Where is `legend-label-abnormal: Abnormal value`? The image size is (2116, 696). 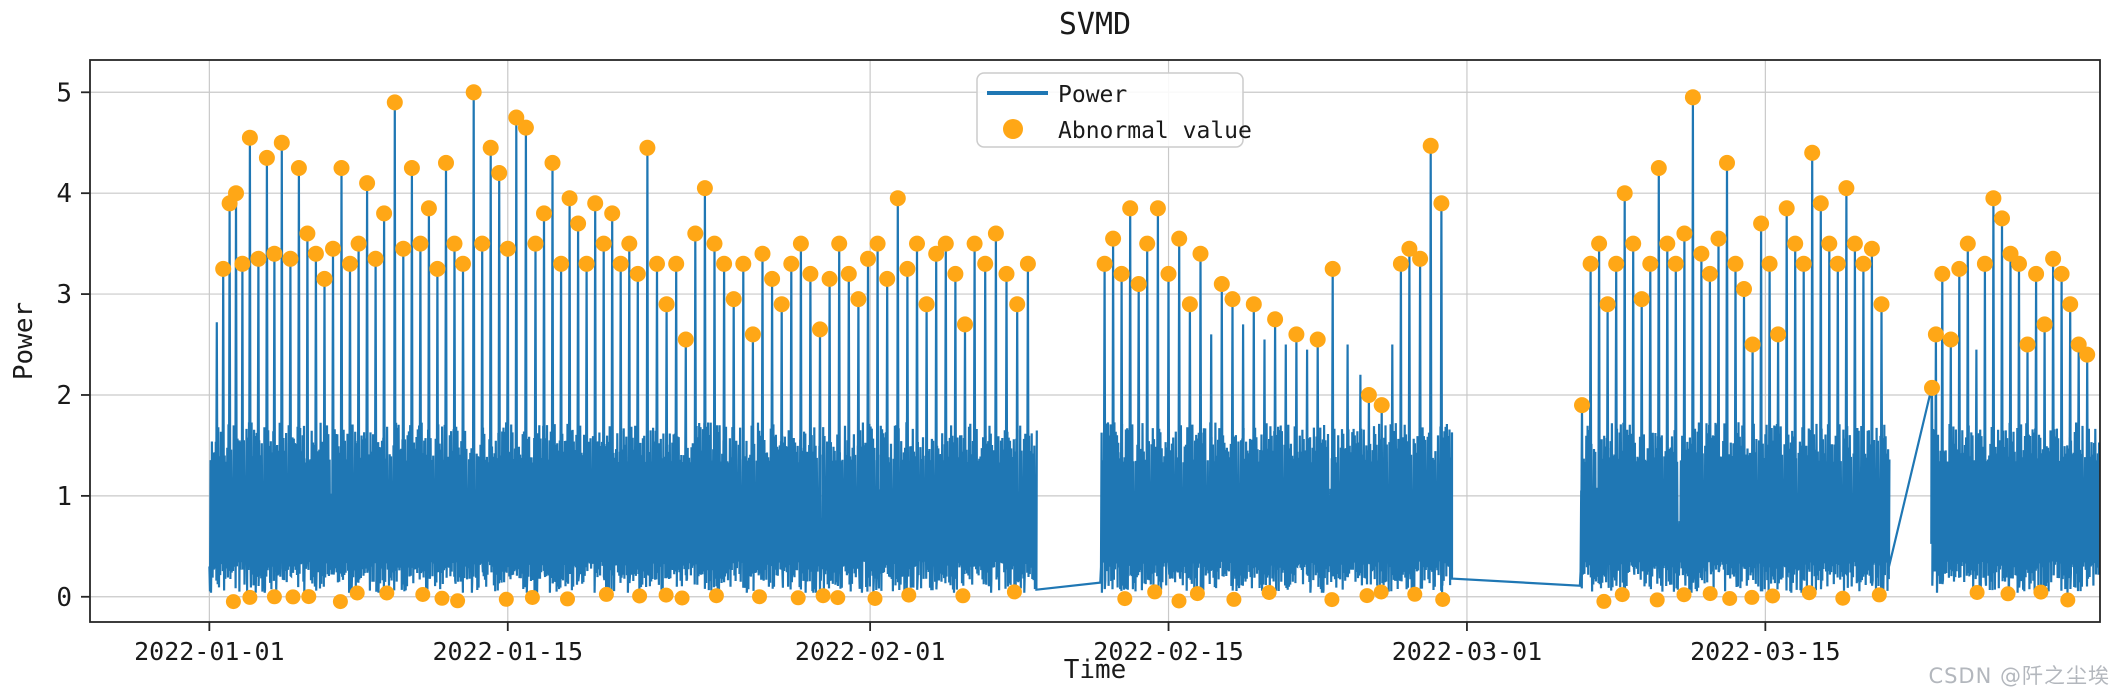
legend-label-abnormal: Abnormal value is located at coordinates (1155, 131).